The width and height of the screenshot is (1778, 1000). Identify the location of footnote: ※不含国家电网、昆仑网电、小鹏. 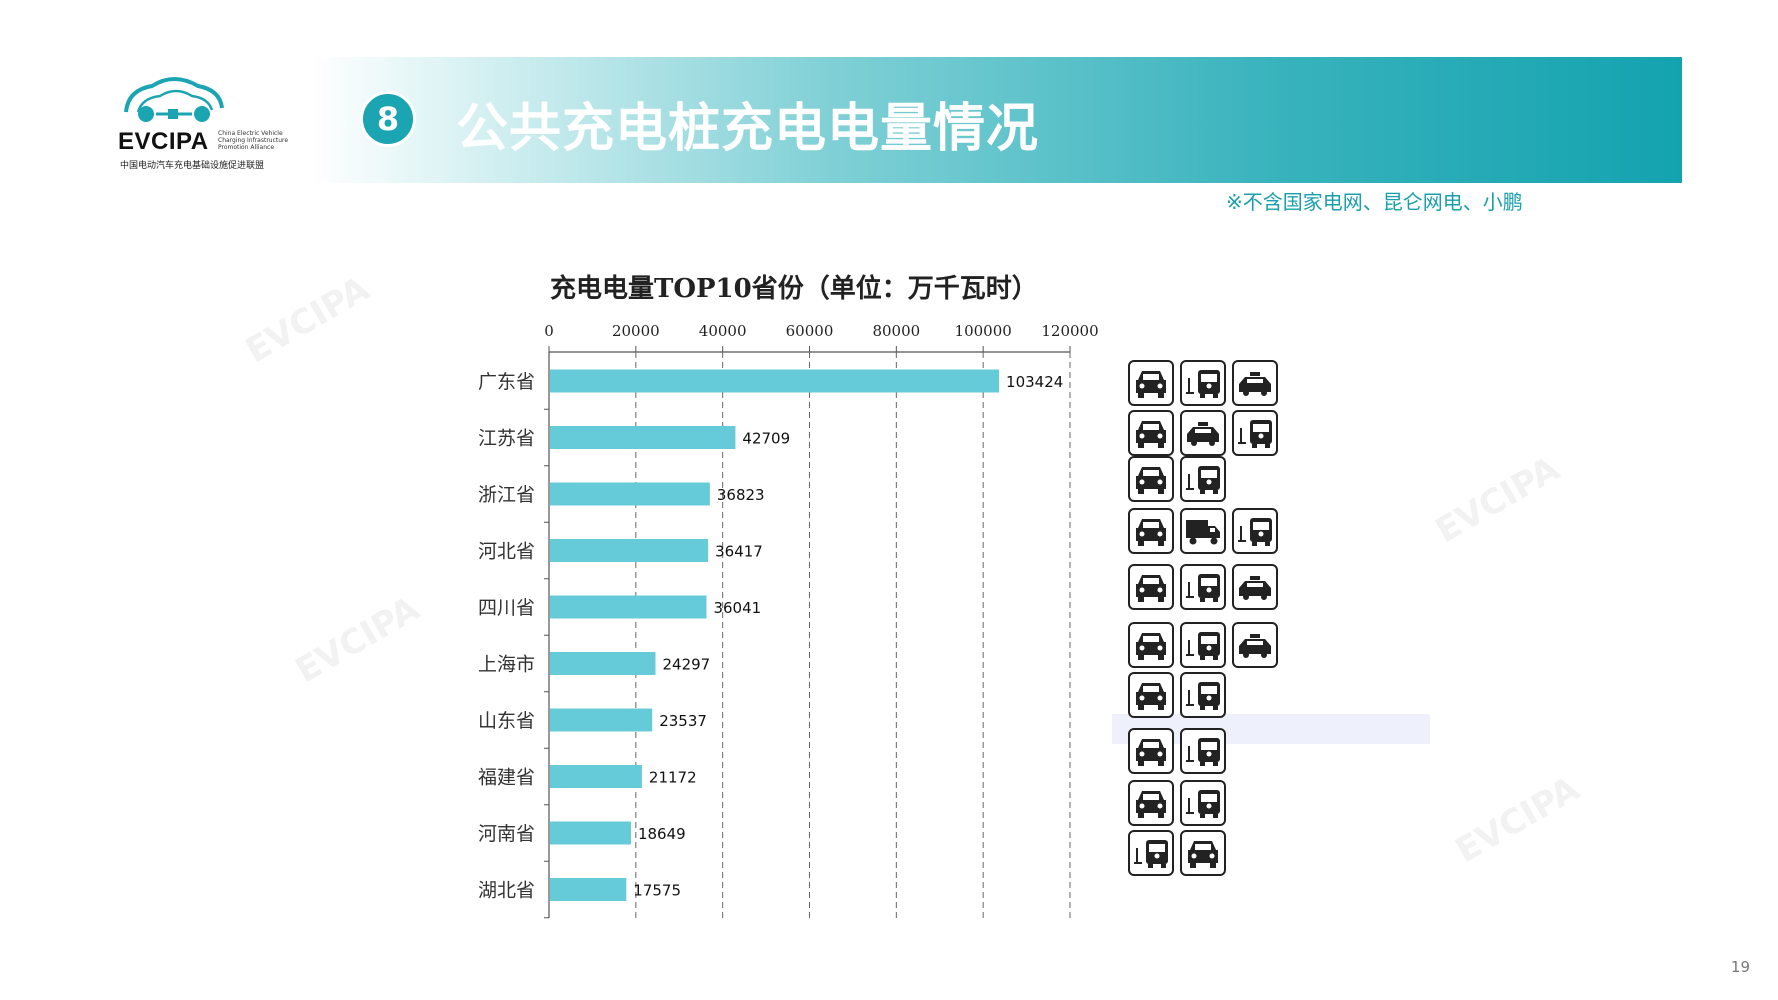
(1374, 202).